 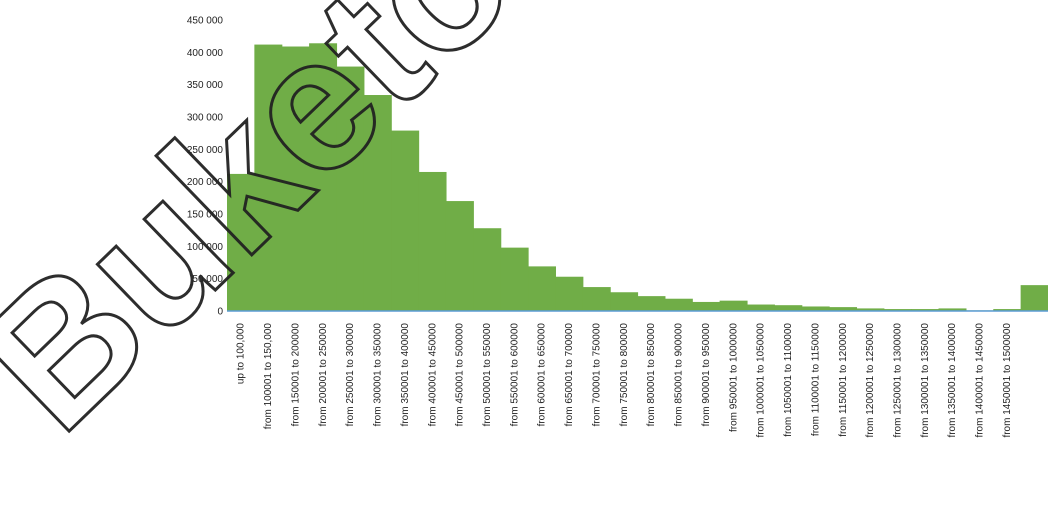 I want to click on y-tick-label: 50 000, so click(x=207, y=279).